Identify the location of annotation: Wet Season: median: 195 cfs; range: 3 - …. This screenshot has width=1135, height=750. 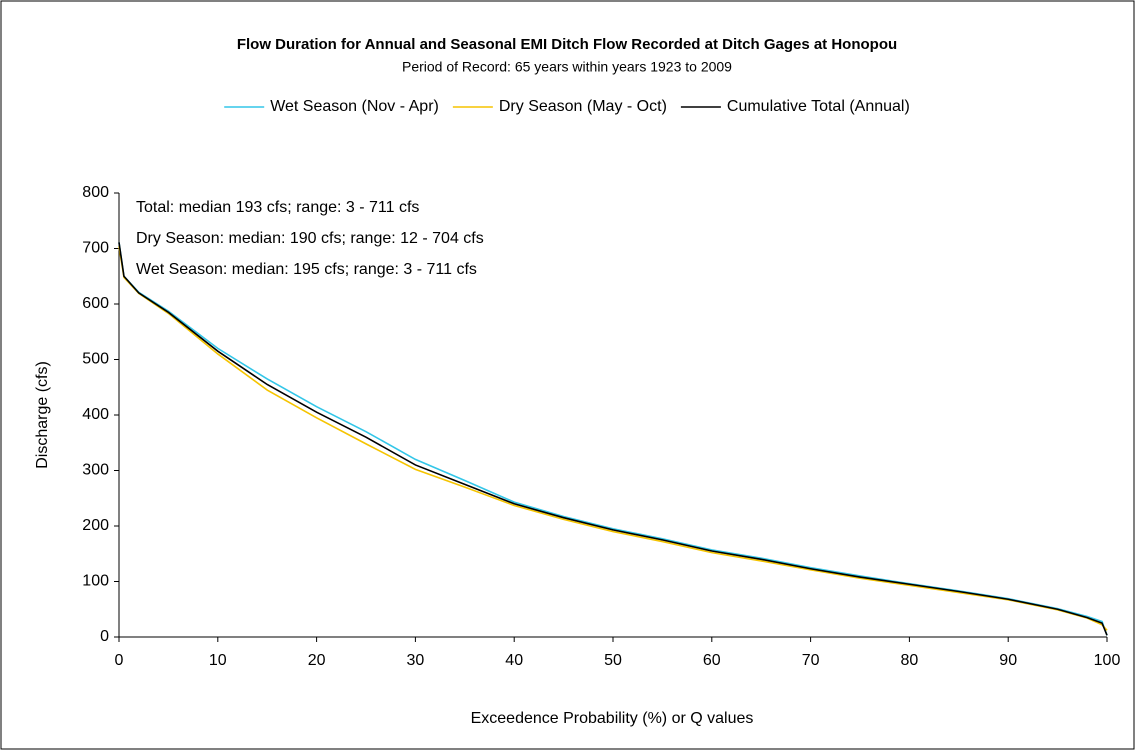
(306, 269).